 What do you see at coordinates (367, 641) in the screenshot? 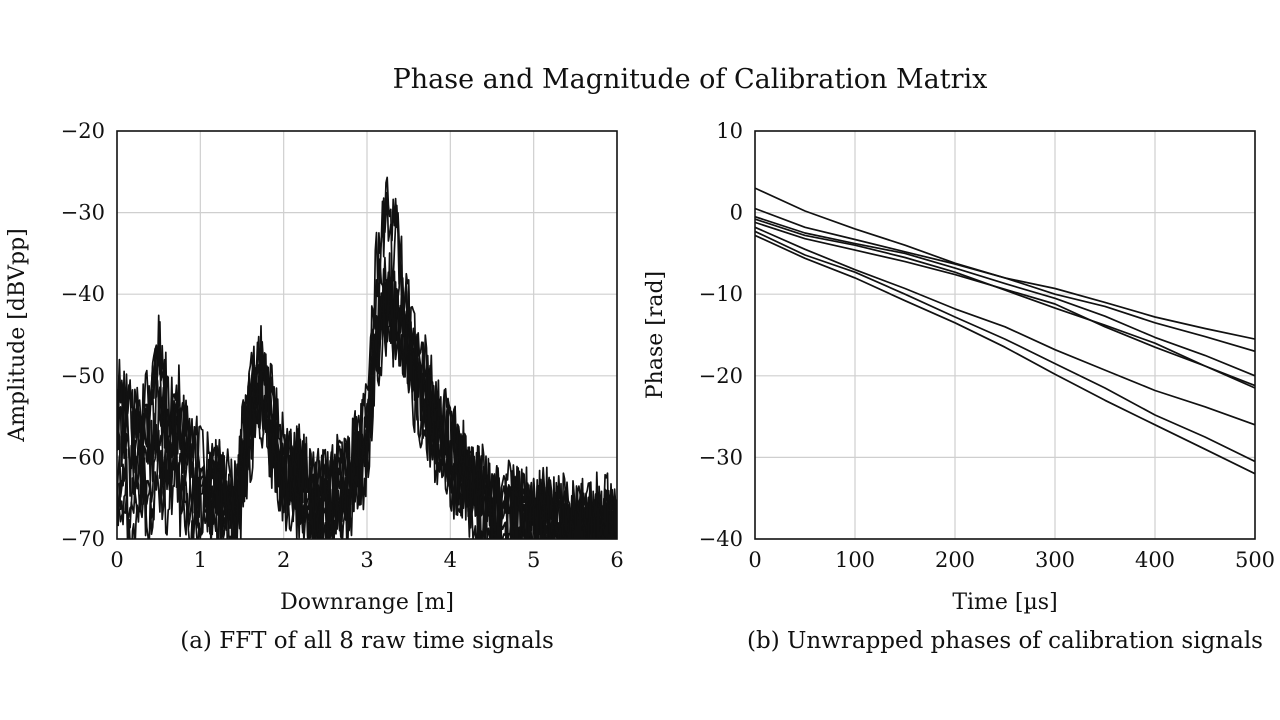
I see `panel-a-caption: (a) FFT of all 8 raw time signals` at bounding box center [367, 641].